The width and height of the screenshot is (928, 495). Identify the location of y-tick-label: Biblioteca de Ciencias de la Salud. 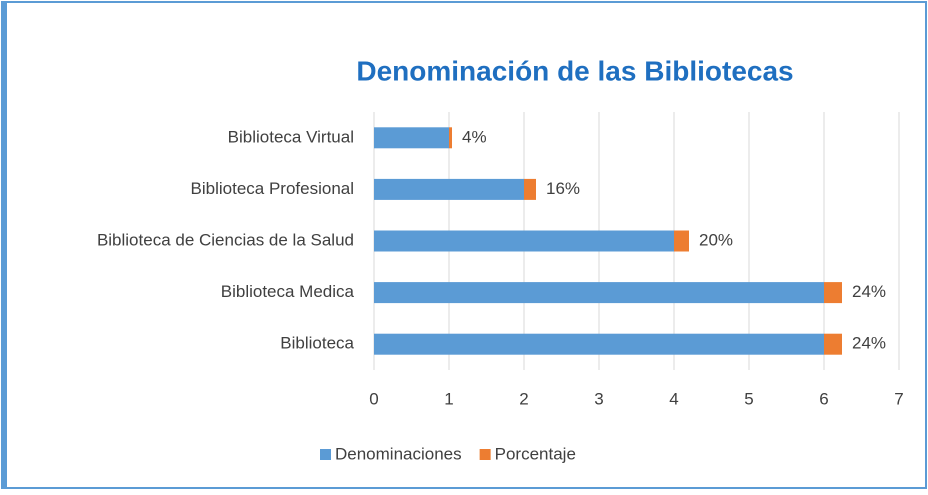
(225, 239).